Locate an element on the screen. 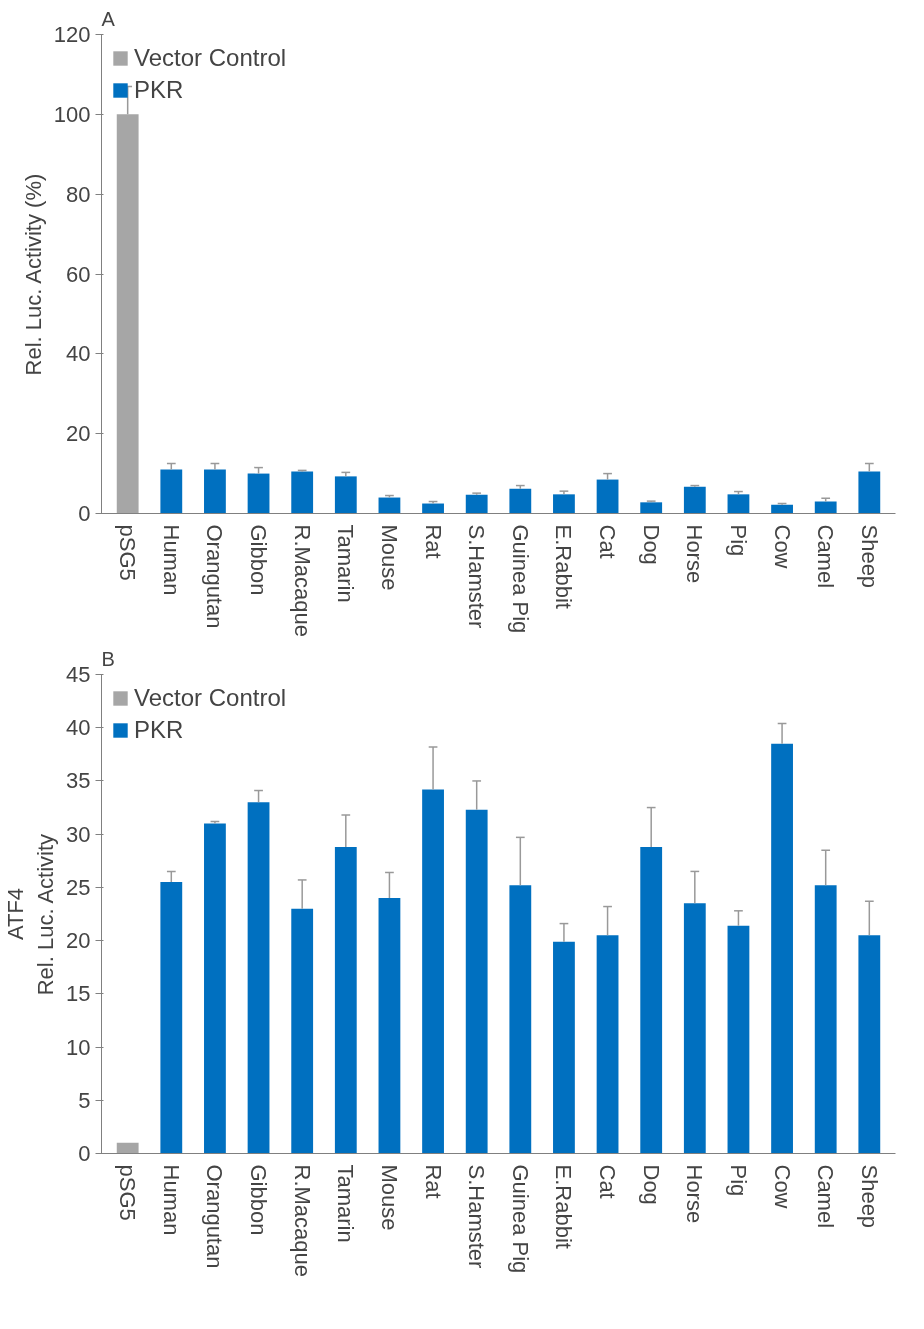  y-axis-title: Rel. Luc. Activity (%) is located at coordinates (33, 274).